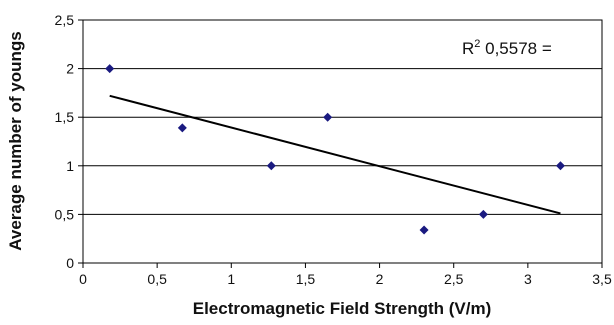  What do you see at coordinates (515, 48) in the screenshot?
I see `annotation-text: 0,5578 =` at bounding box center [515, 48].